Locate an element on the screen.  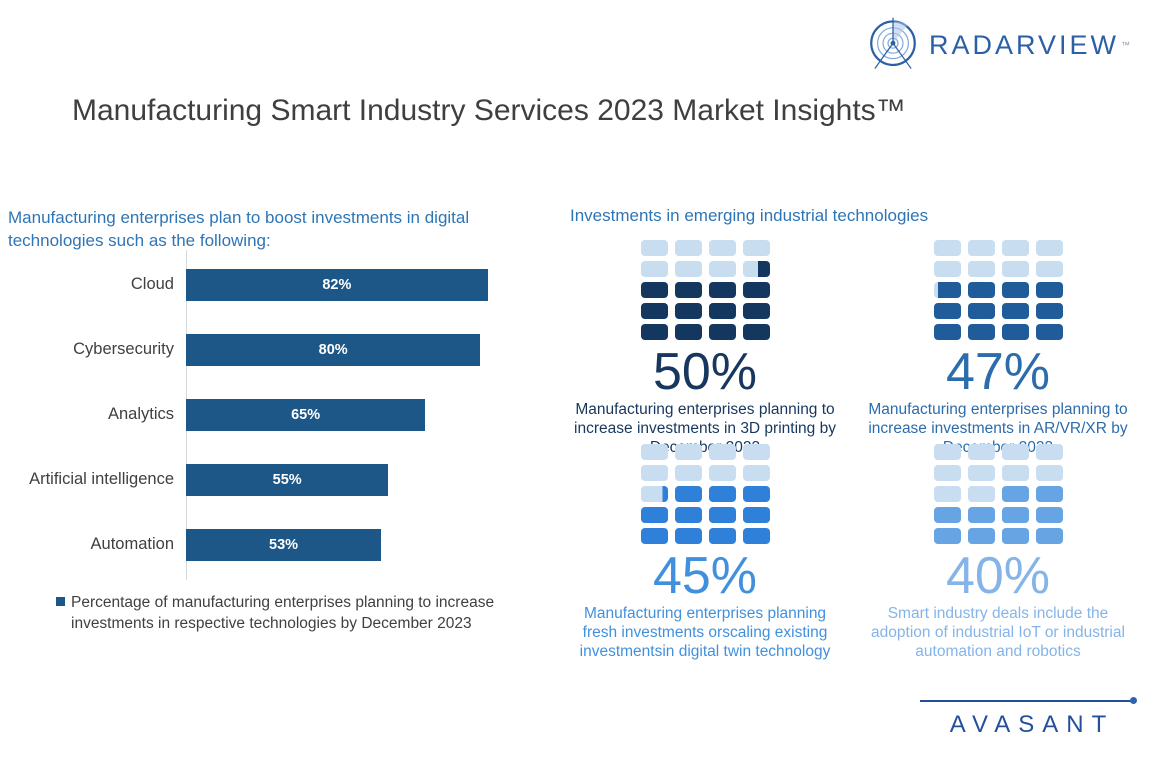
avasant-logo: AVASANT is located at coordinates (1028, 718).